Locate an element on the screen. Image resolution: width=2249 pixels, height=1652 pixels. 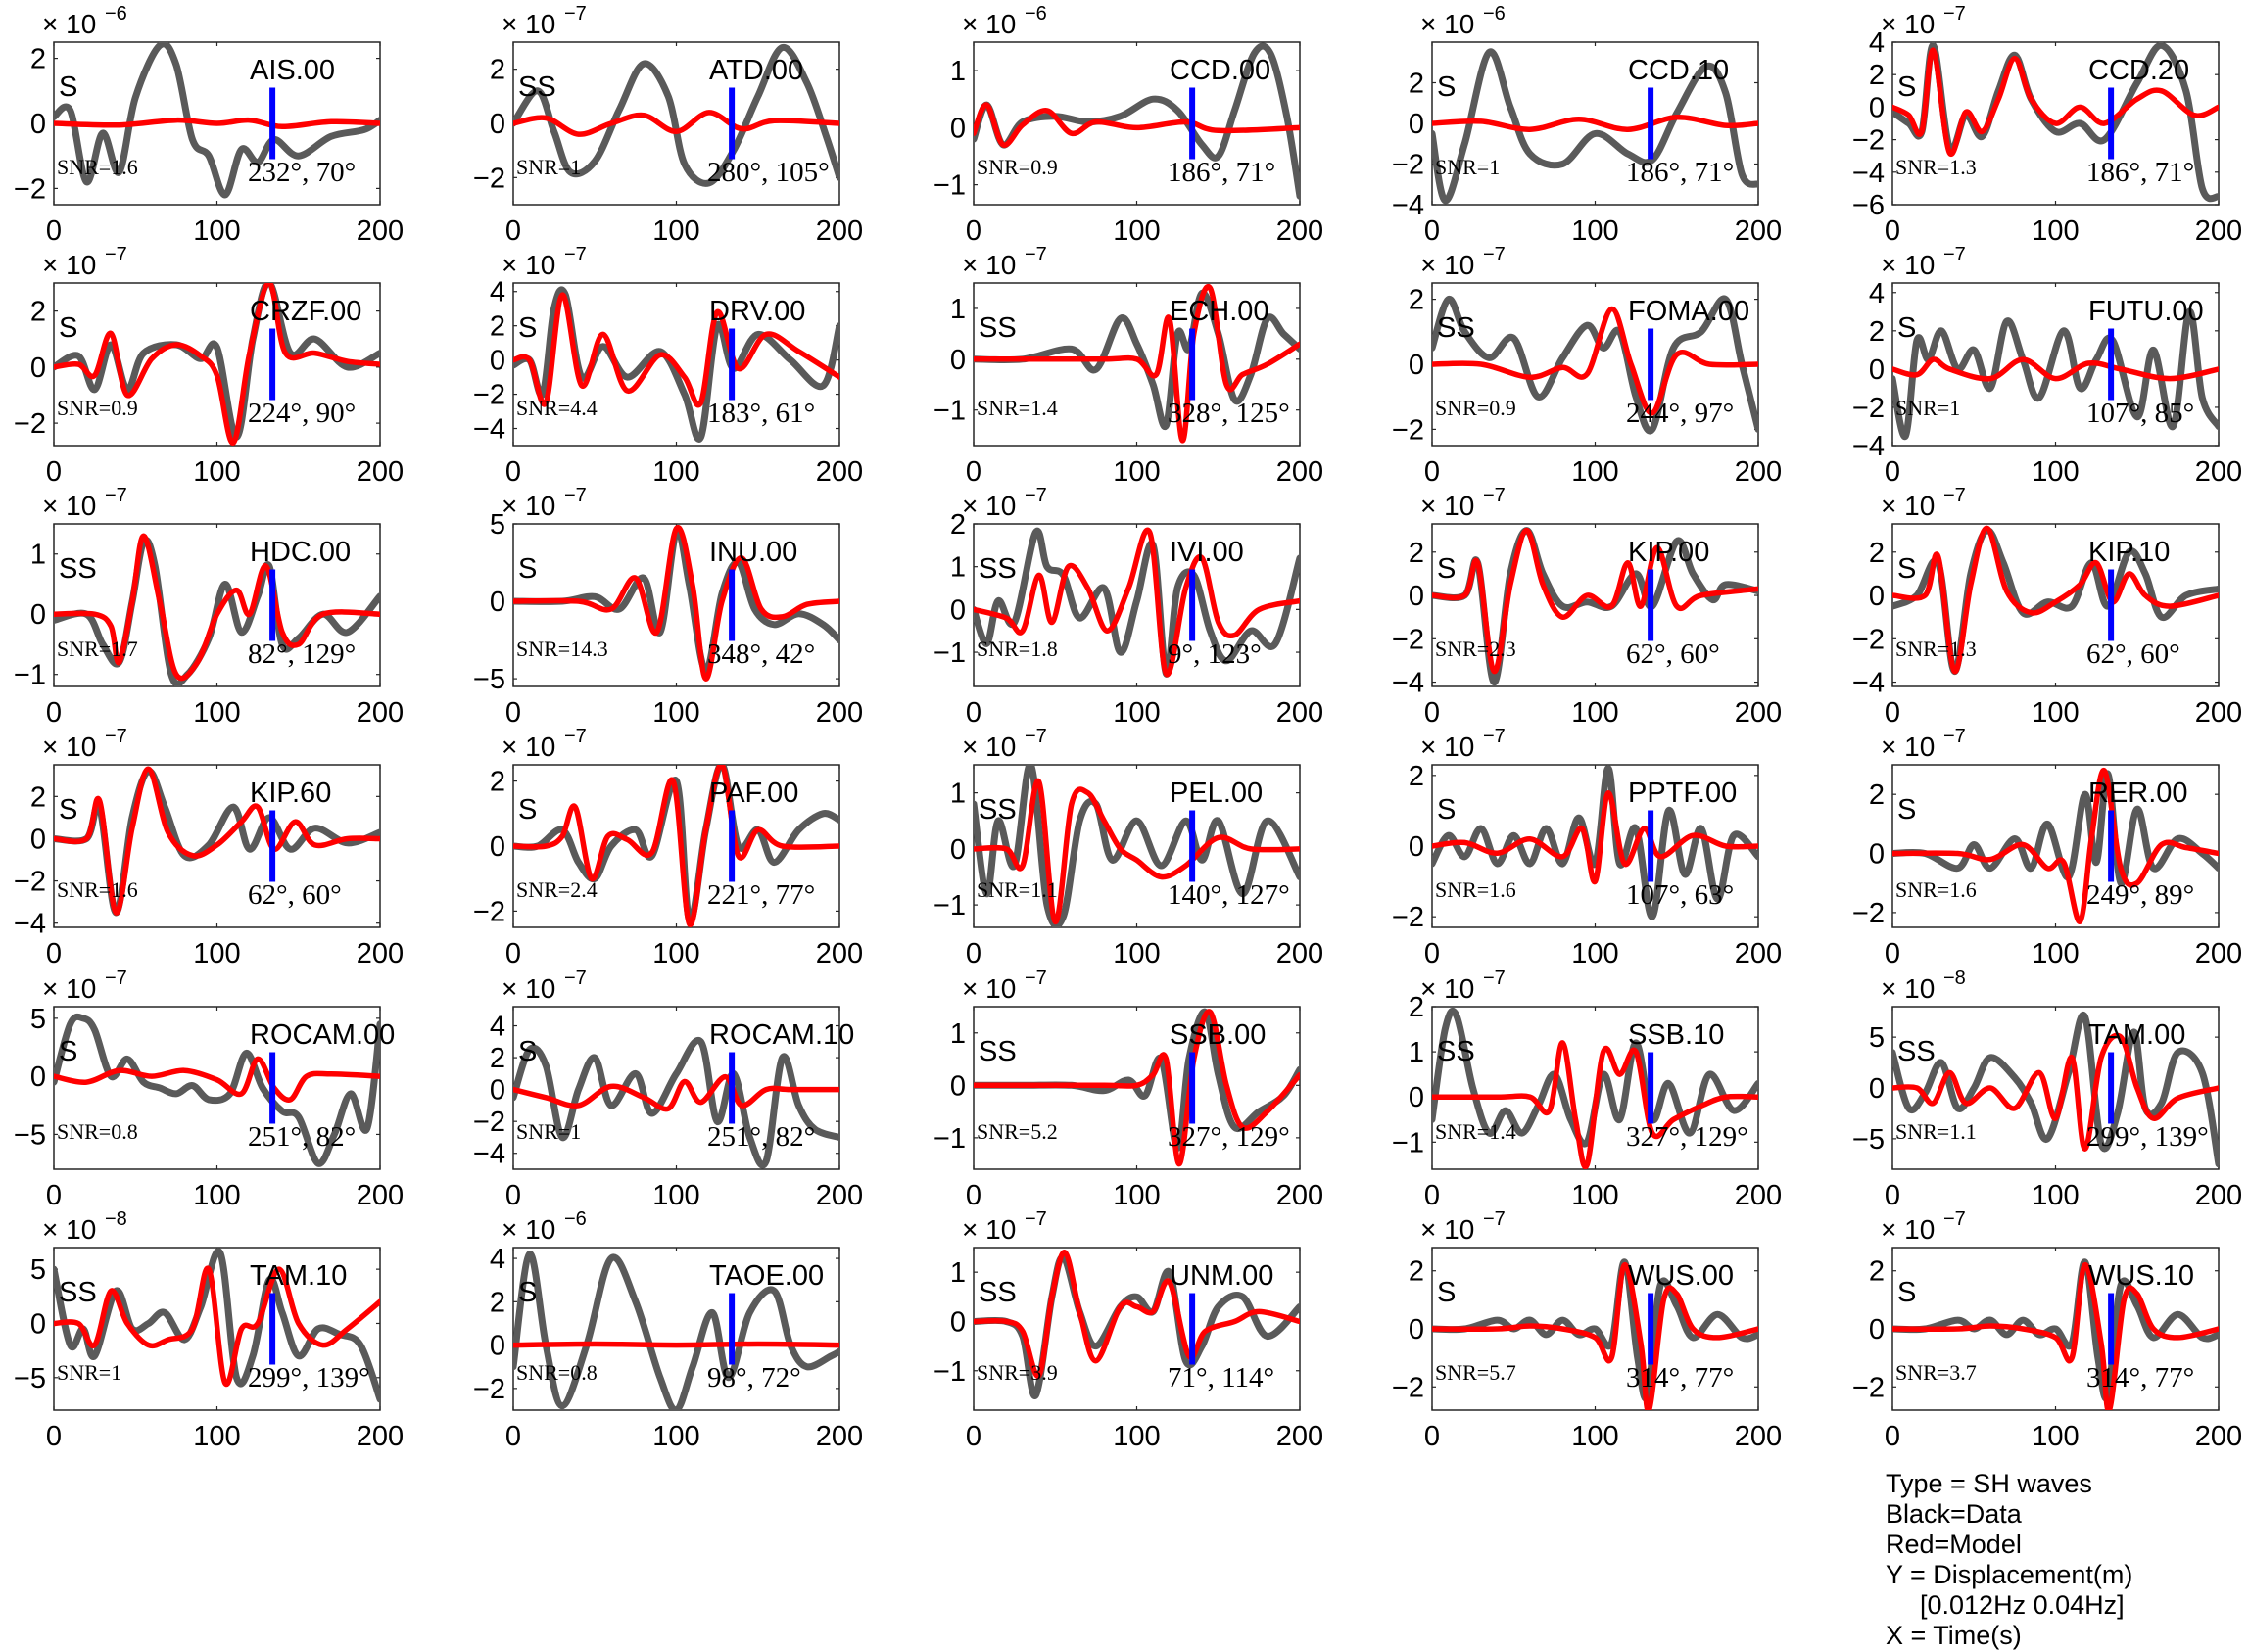
y-tick-label: −4 is located at coordinates (489, 1154).